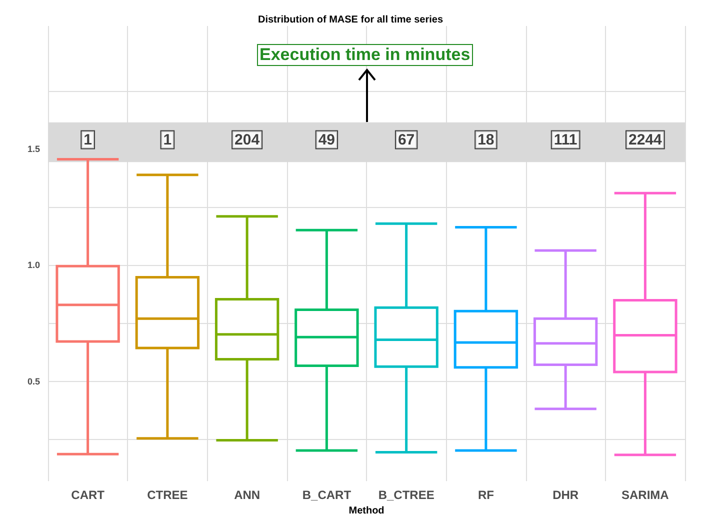 This screenshot has height=529, width=701. What do you see at coordinates (33, 149) in the screenshot?
I see `y-tick-label: 1.5` at bounding box center [33, 149].